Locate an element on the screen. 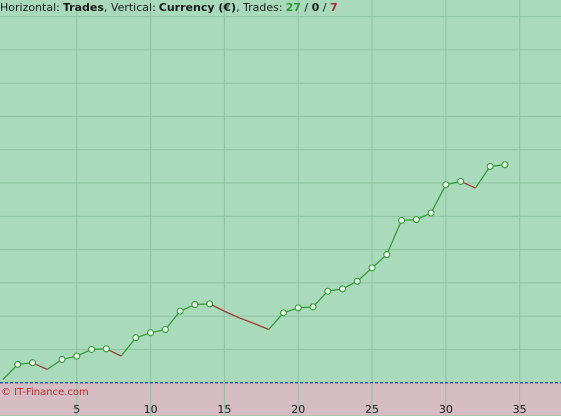  loss-zone is located at coordinates (280, 399).